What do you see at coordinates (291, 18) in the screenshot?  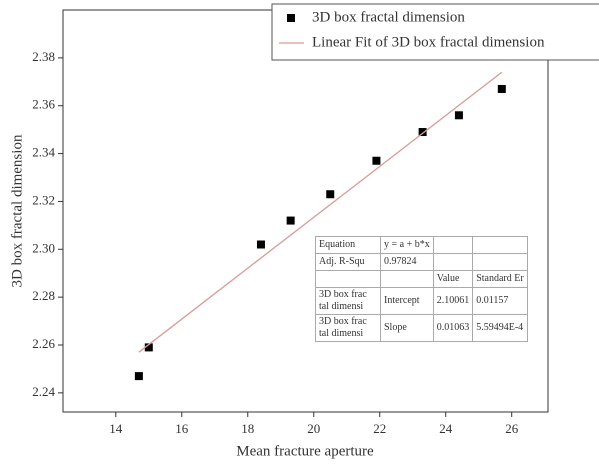 I see `legend-marker` at bounding box center [291, 18].